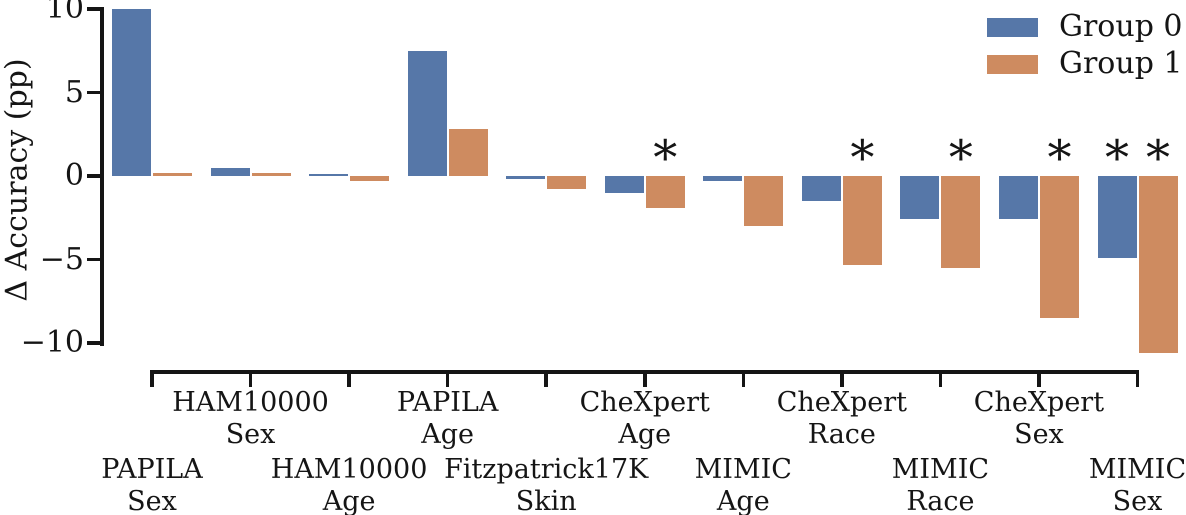 The height and width of the screenshot is (515, 1186). I want to click on bar-group-1-mimic-race, so click(961, 222).